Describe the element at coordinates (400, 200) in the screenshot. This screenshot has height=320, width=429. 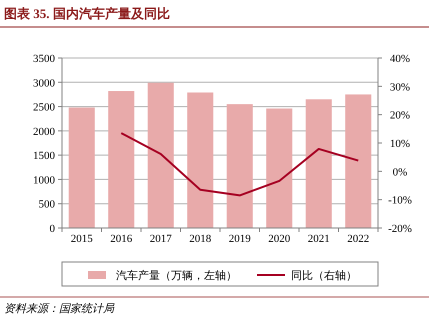
I see `y2-tick-label: -10%` at that location.